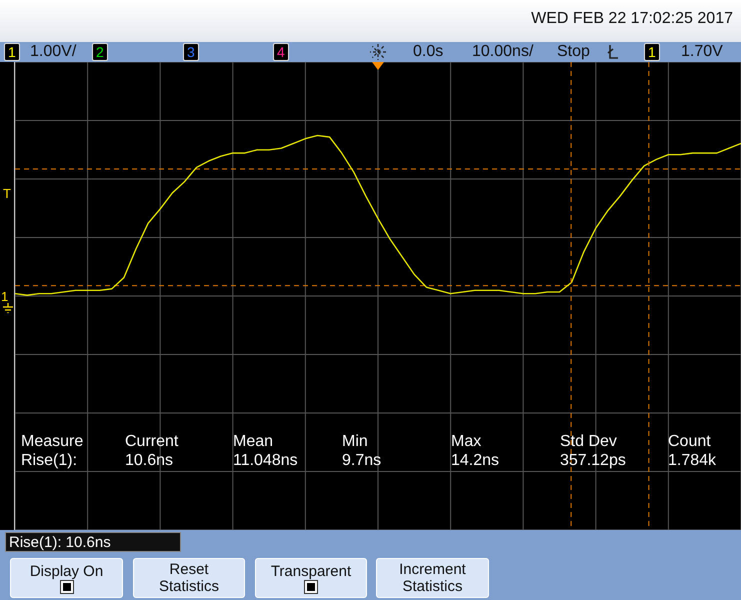 This screenshot has width=741, height=600. Describe the element at coordinates (632, 19) in the screenshot. I see `text: WED FEB 22 17:02:25 2017` at that location.